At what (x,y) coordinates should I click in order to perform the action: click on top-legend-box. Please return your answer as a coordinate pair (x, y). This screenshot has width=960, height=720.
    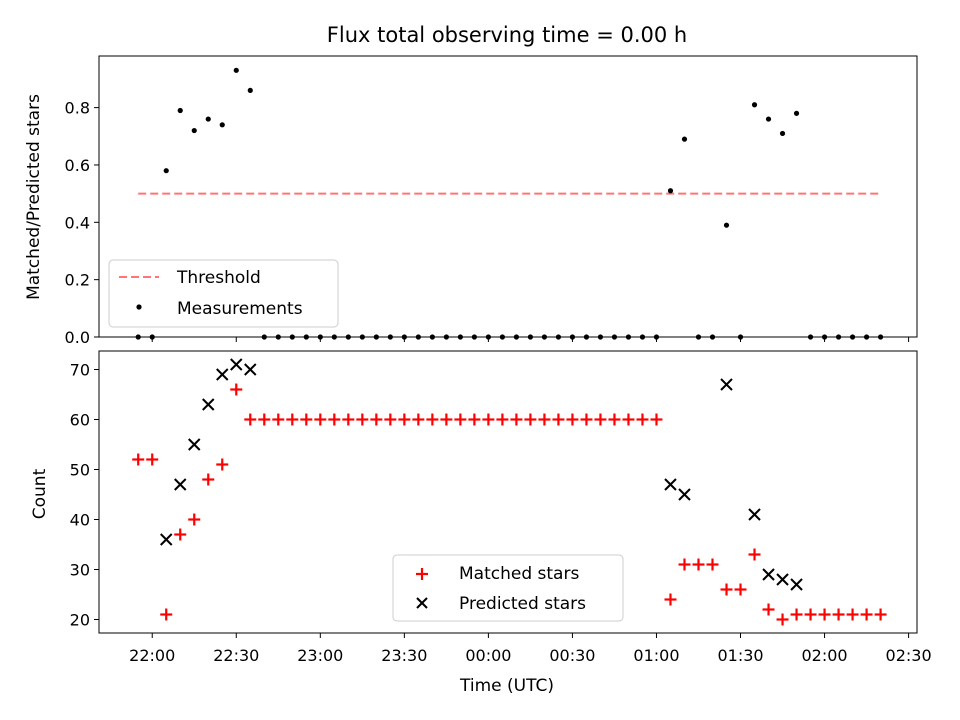
    Looking at the image, I should click on (223, 293).